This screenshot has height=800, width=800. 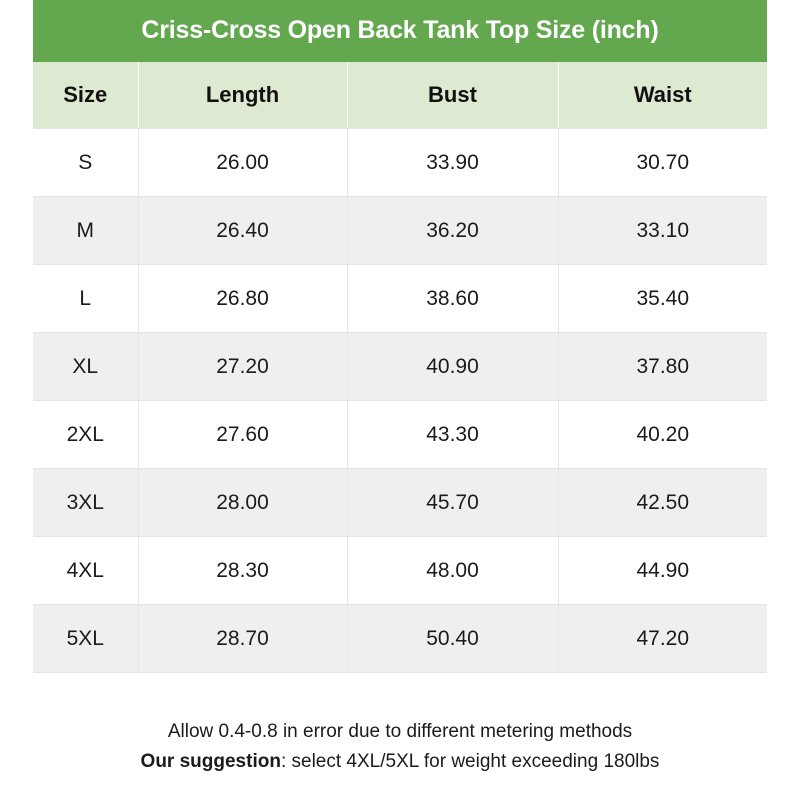 I want to click on cell-length: 27.20, so click(x=243, y=366).